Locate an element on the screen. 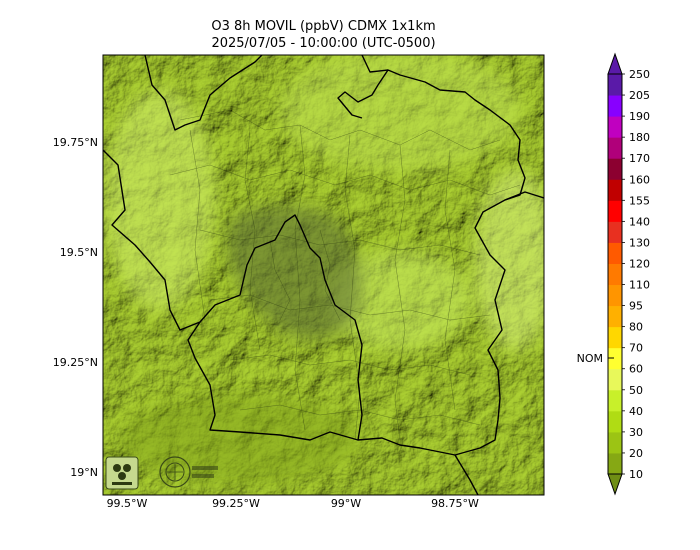 The height and width of the screenshot is (550, 700). colorbar-tick-label: 60 is located at coordinates (636, 369).